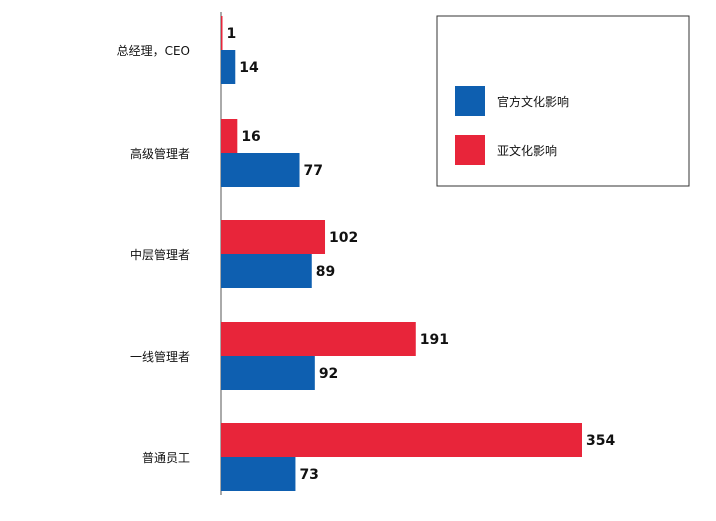 Image resolution: width=716 pixels, height=521 pixels. Describe the element at coordinates (527, 150) in the screenshot. I see `legend-label: 亚文化影响` at that location.